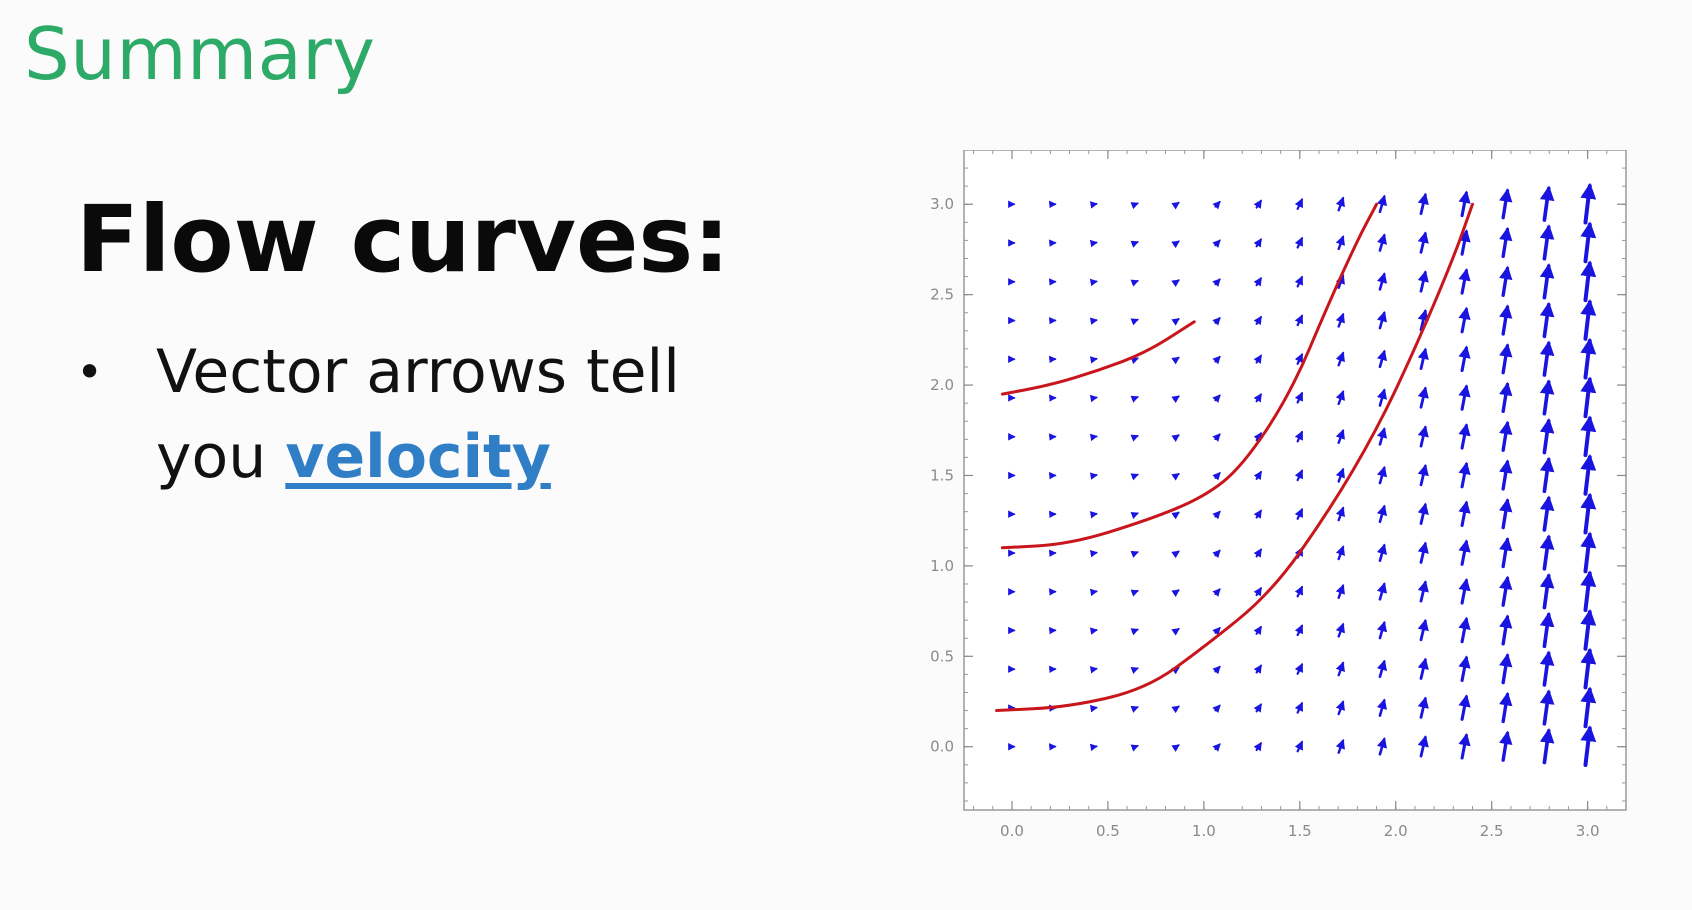 This screenshot has height=910, width=1692. I want to click on x-tick-label: 0.0, so click(1012, 831).